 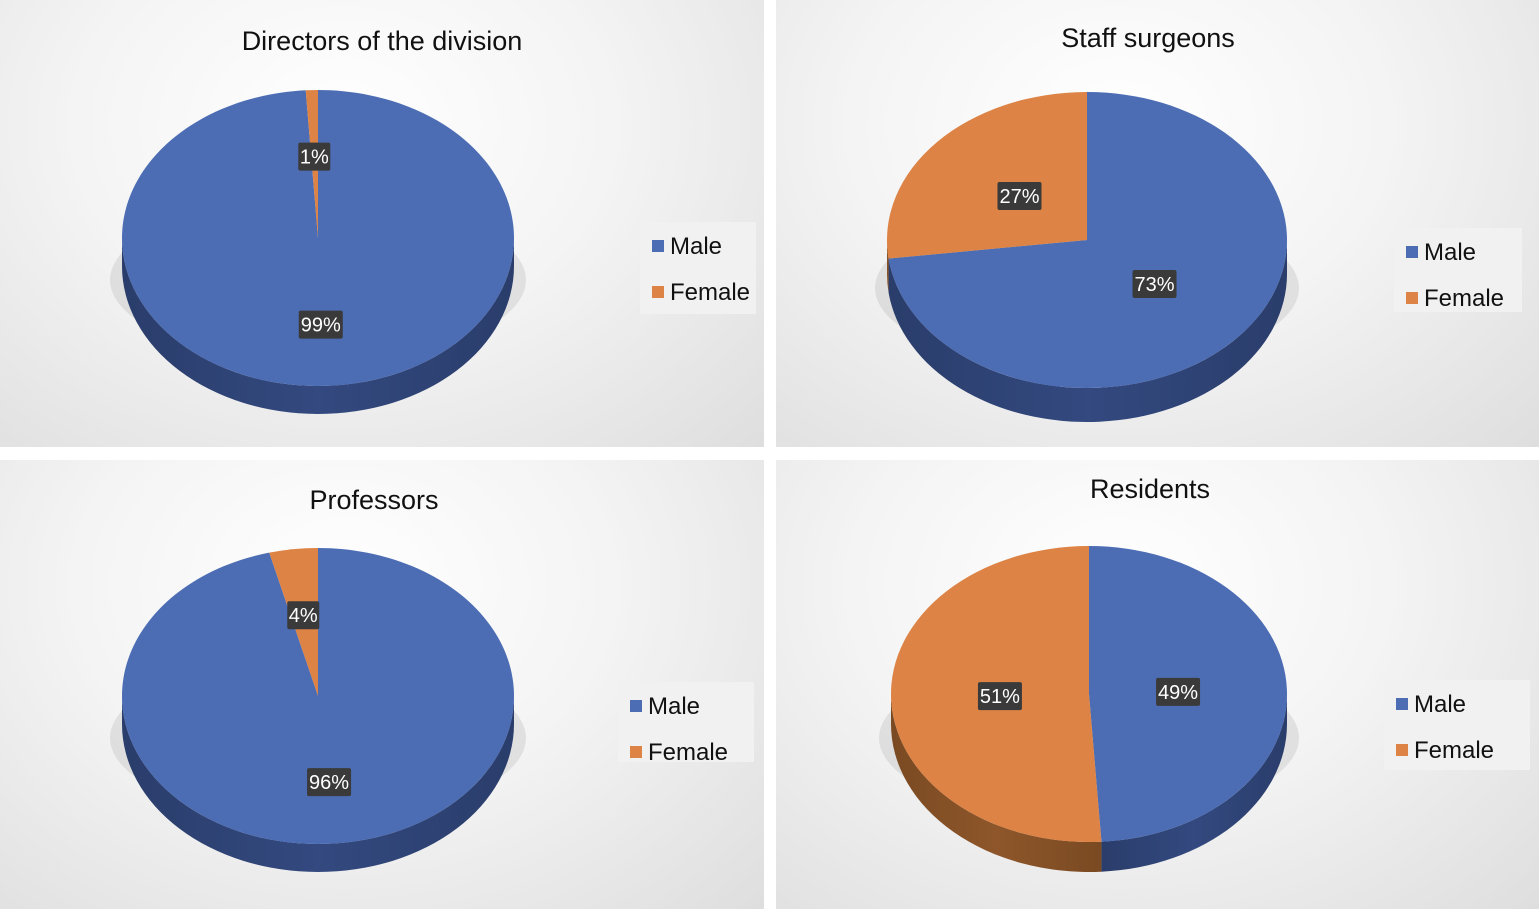 I want to click on chart-title: Directors of the division, so click(x=382, y=41).